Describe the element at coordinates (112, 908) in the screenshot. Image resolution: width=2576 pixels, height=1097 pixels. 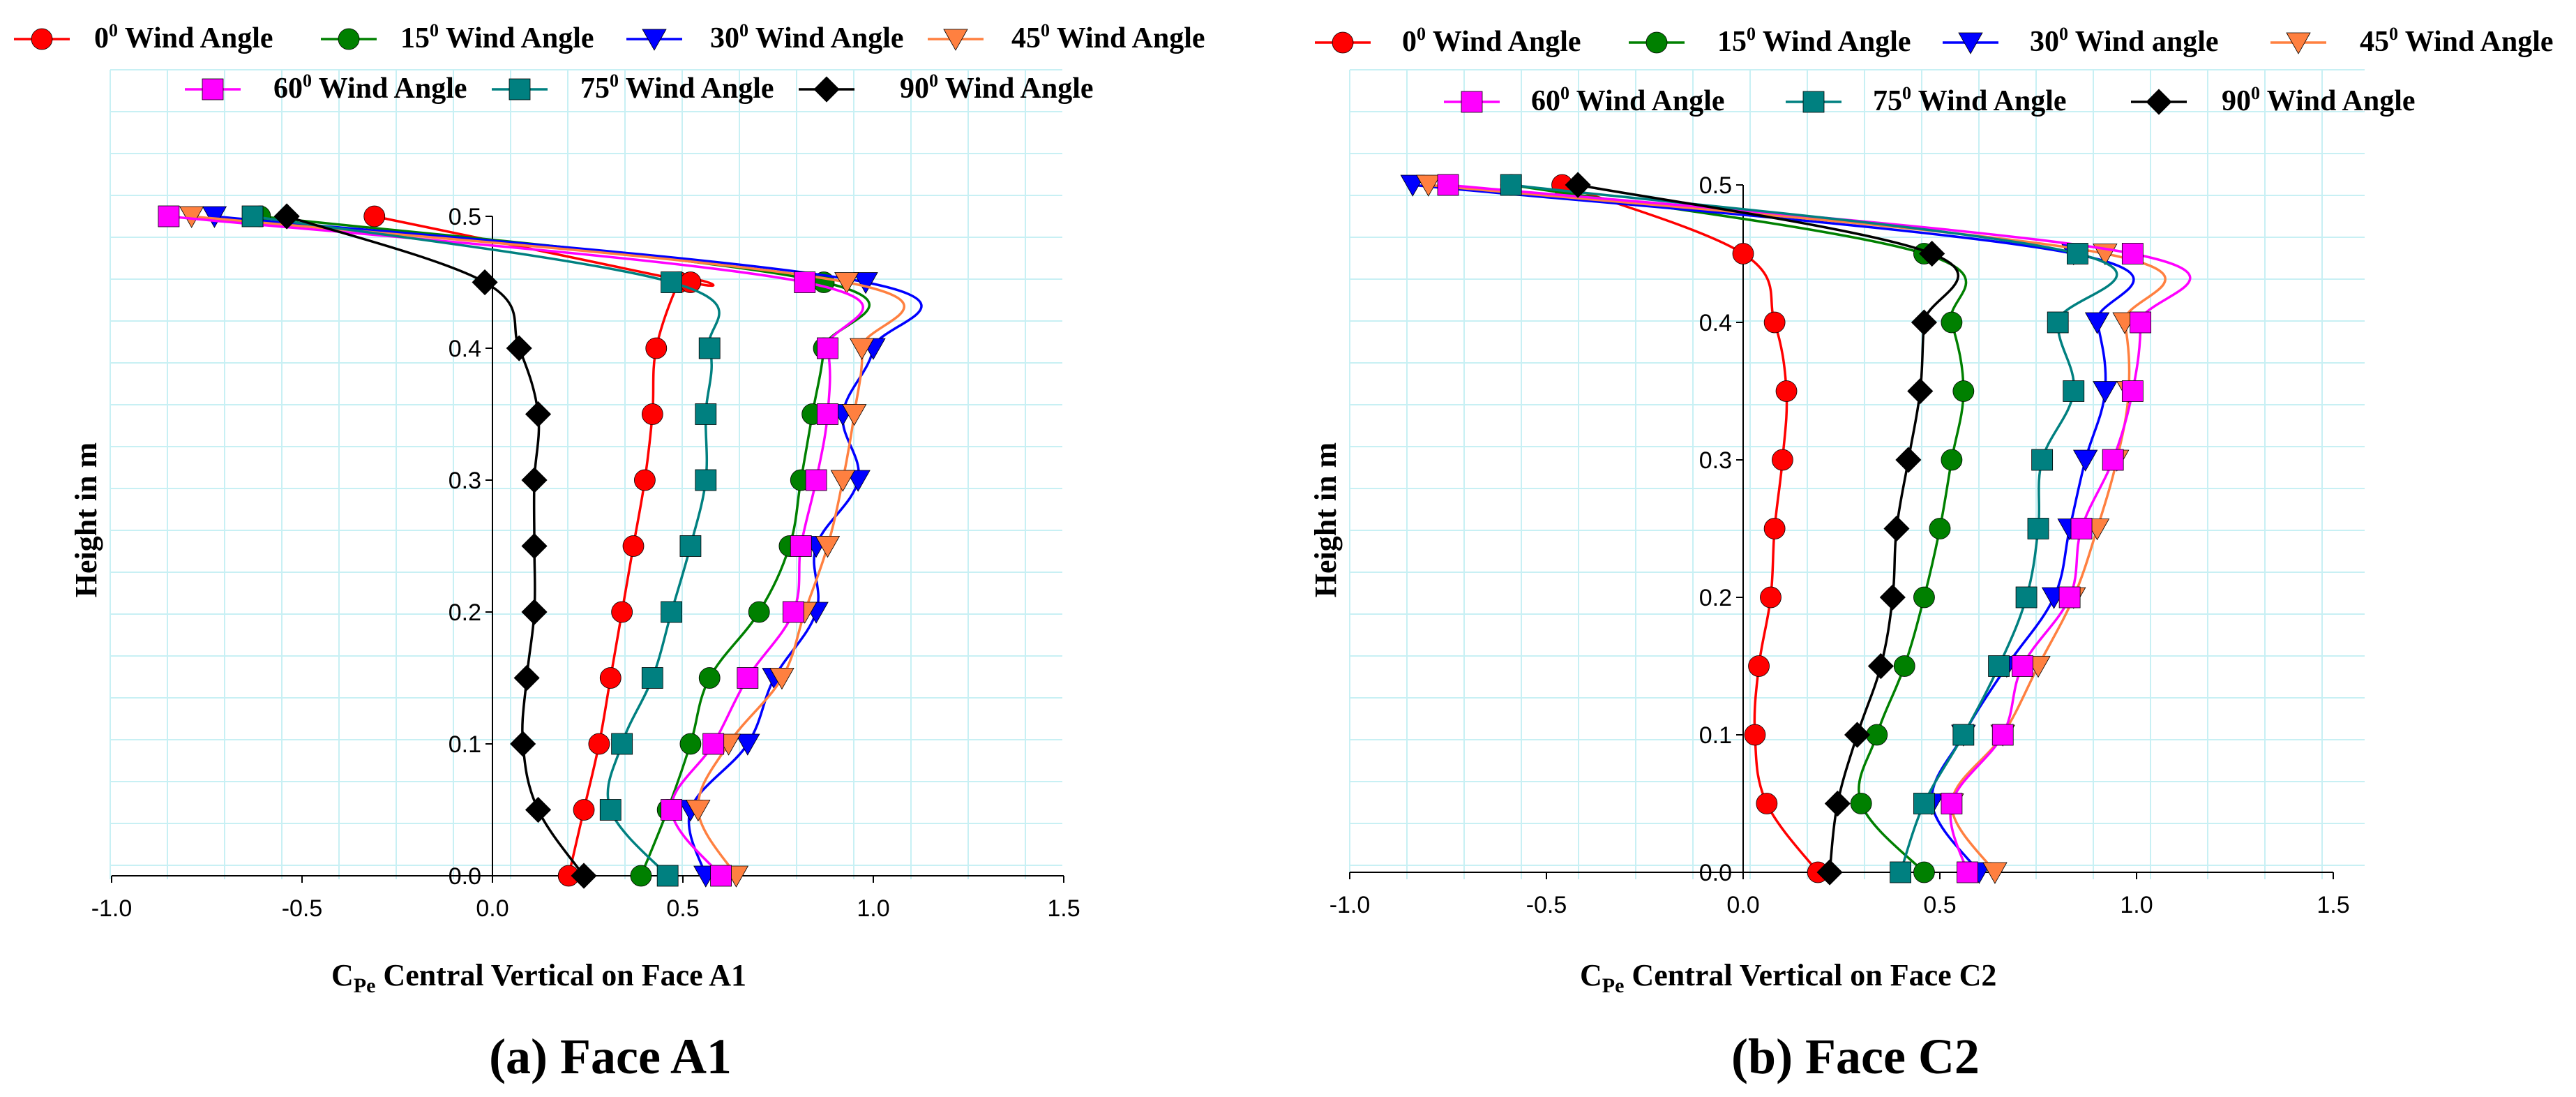
I see `x-tick-label: -1.0` at that location.